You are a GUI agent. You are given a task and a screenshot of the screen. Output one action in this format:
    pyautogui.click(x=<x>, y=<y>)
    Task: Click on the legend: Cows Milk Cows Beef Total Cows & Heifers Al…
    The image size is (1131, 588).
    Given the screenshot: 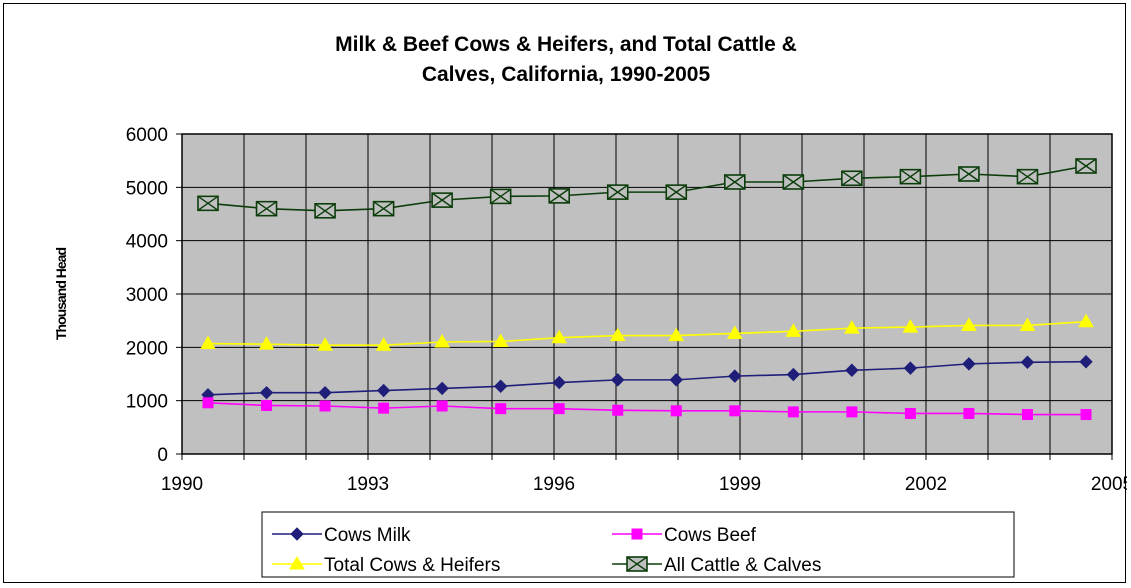 What is the action you would take?
    pyautogui.click(x=546, y=550)
    